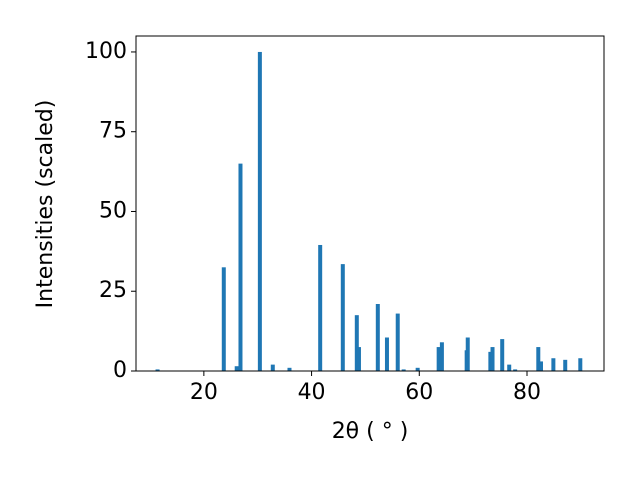 This screenshot has width=640, height=480. I want to click on x-axis-label: 2θ ( ° ), so click(370, 431).